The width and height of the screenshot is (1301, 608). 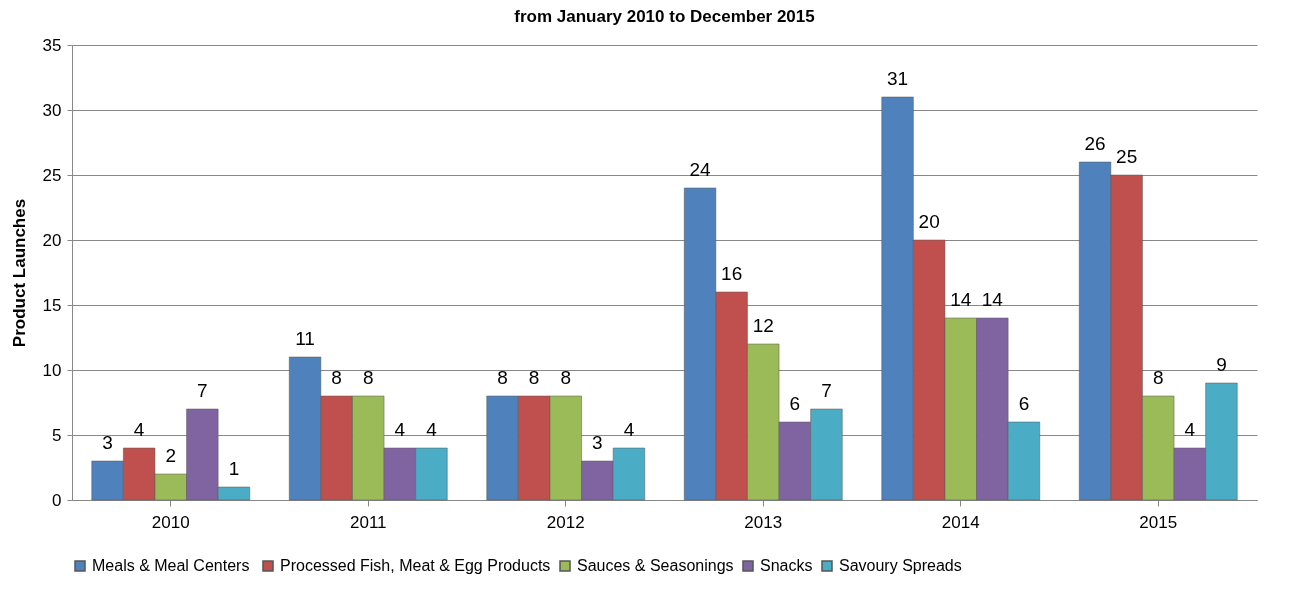 What do you see at coordinates (52, 45) in the screenshot?
I see `y-tick-label: 35` at bounding box center [52, 45].